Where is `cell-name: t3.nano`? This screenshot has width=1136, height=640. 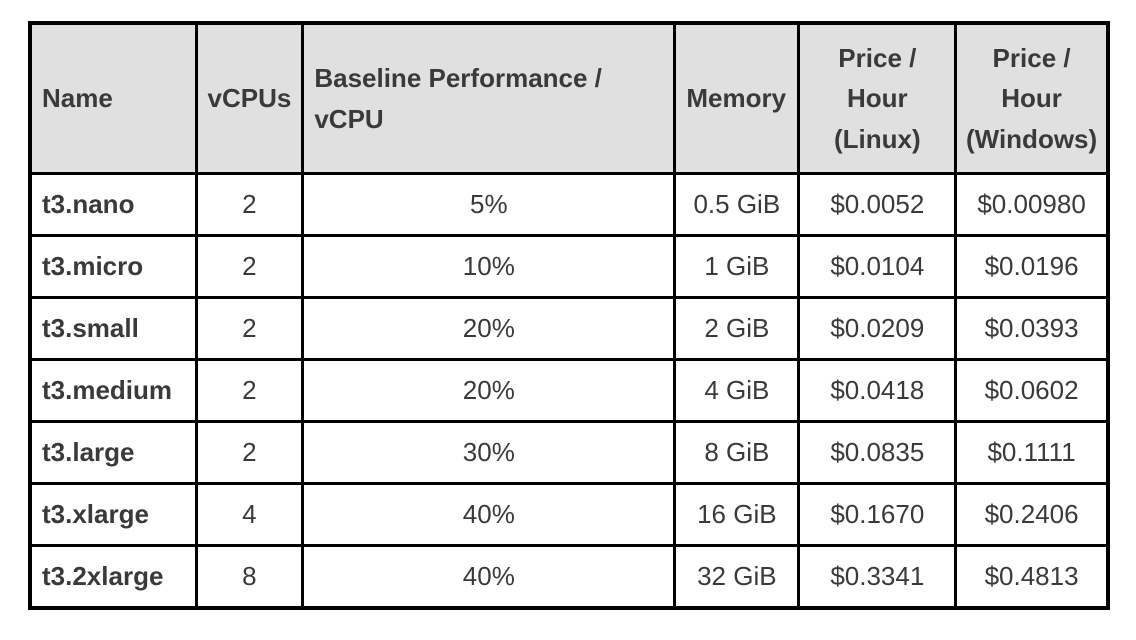
cell-name: t3.nano is located at coordinates (113, 204).